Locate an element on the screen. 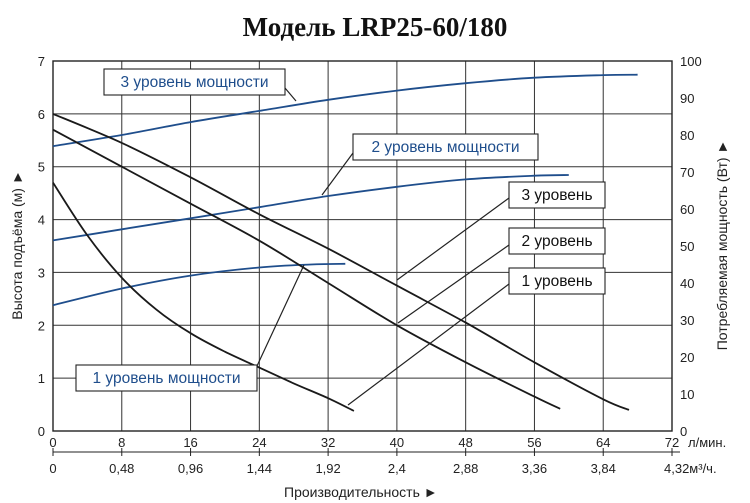  callout-6: 1 уровень is located at coordinates (476, 336).